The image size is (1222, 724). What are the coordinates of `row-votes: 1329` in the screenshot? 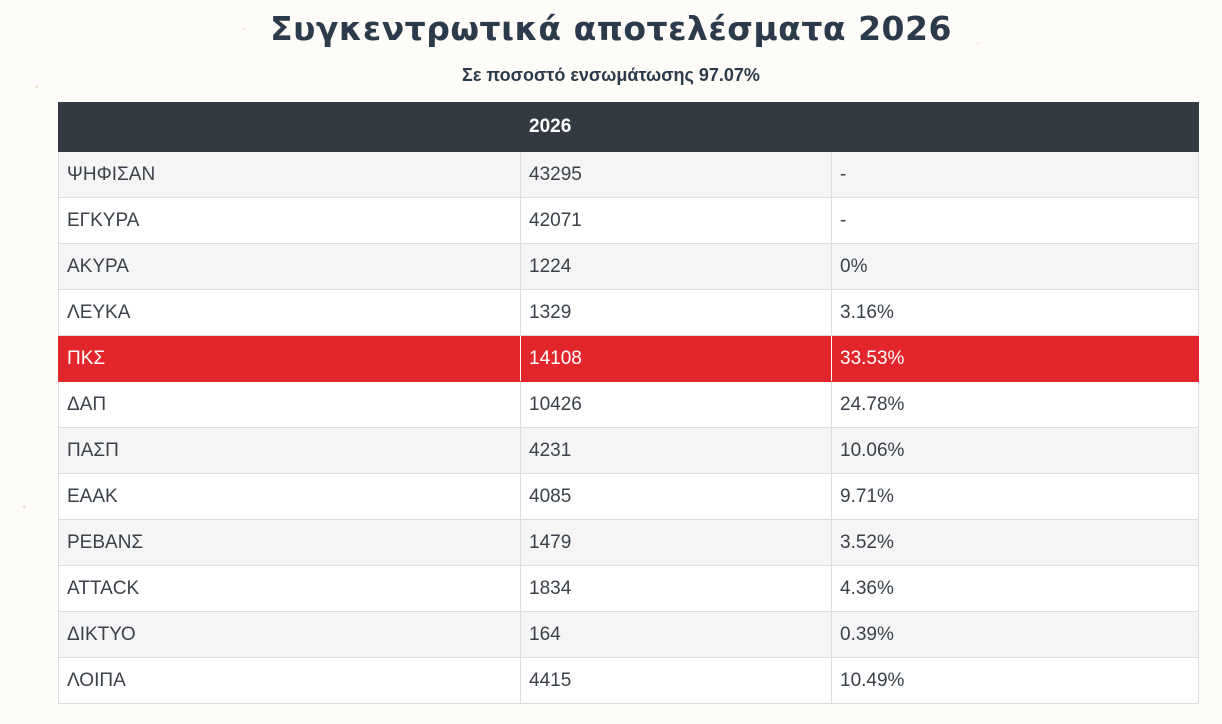 It's located at (676, 312).